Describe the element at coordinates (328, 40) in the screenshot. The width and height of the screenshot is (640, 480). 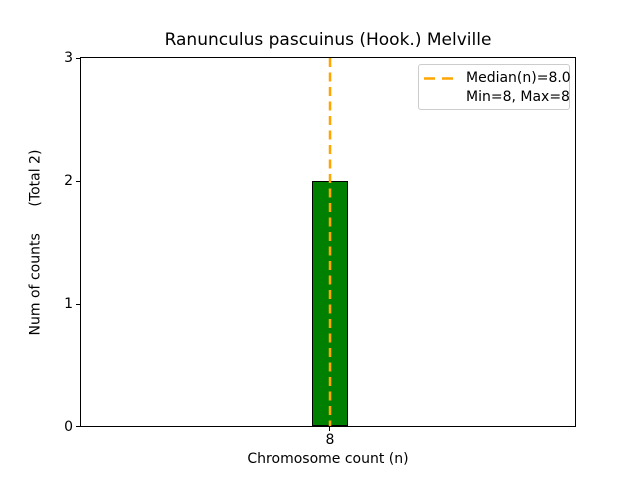
I see `chart-title: Ranunculus pascuinus (Hook.) Melville` at that location.